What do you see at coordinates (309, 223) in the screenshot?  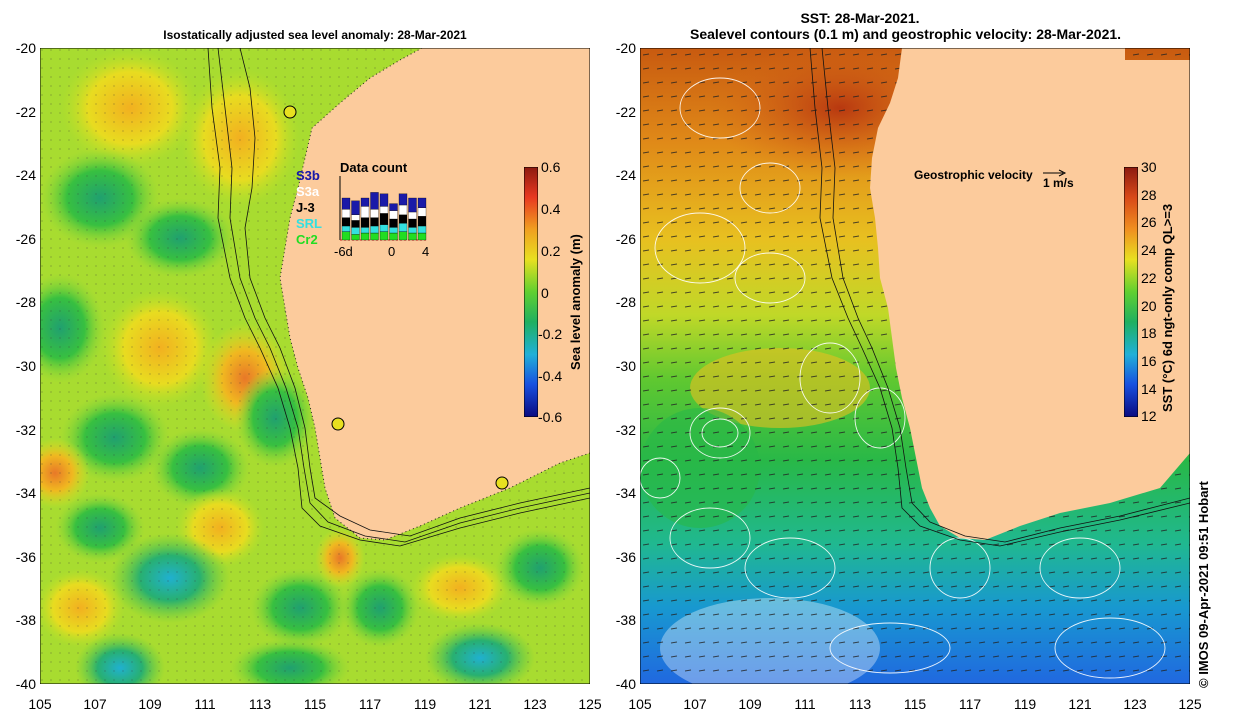 I see `inset-legend-srl: SRL` at bounding box center [309, 223].